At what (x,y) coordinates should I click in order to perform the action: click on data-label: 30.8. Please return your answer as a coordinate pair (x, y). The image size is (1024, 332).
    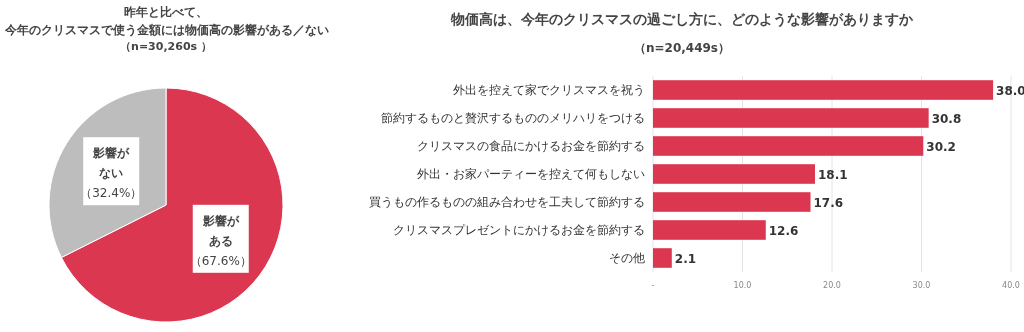
    Looking at the image, I should click on (946, 118).